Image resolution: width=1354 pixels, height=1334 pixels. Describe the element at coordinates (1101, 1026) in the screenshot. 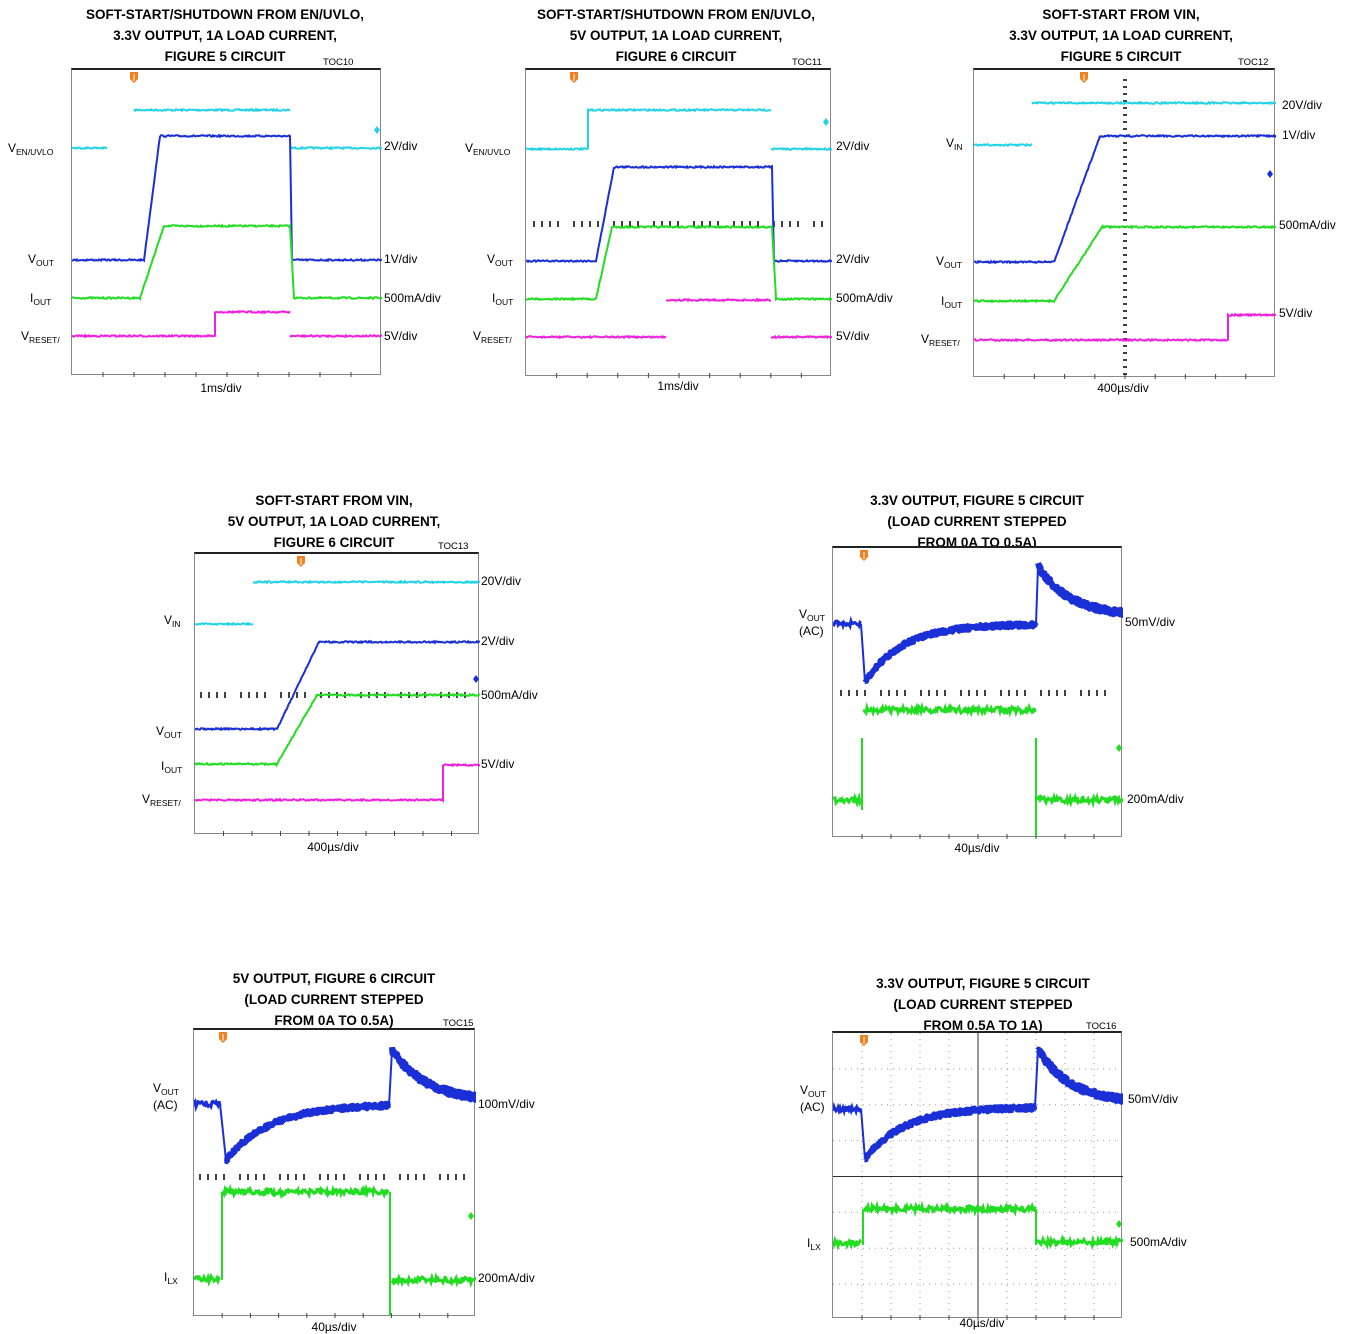

I see `toc-label: TOC16` at that location.